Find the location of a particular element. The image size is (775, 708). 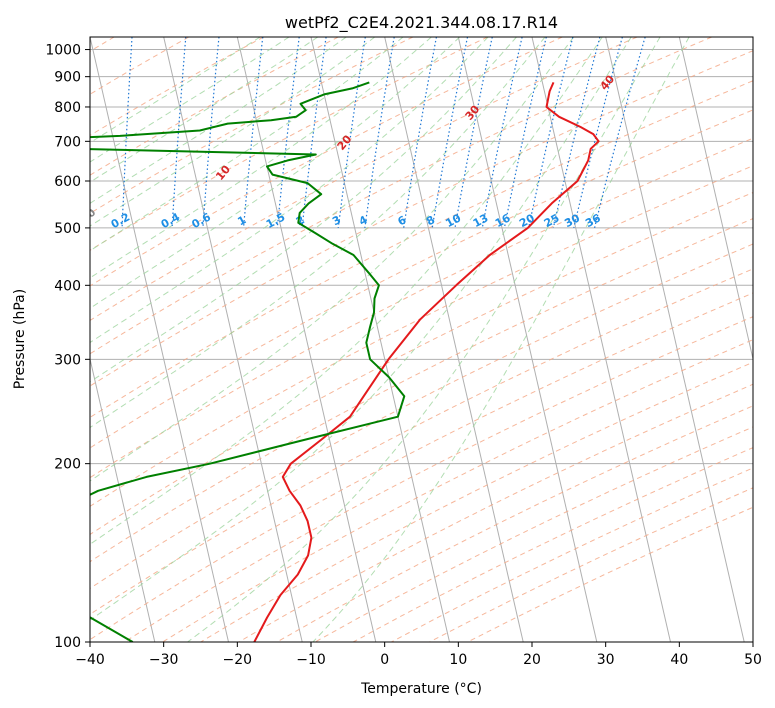

x-tick-label: 30 is located at coordinates (606, 660).